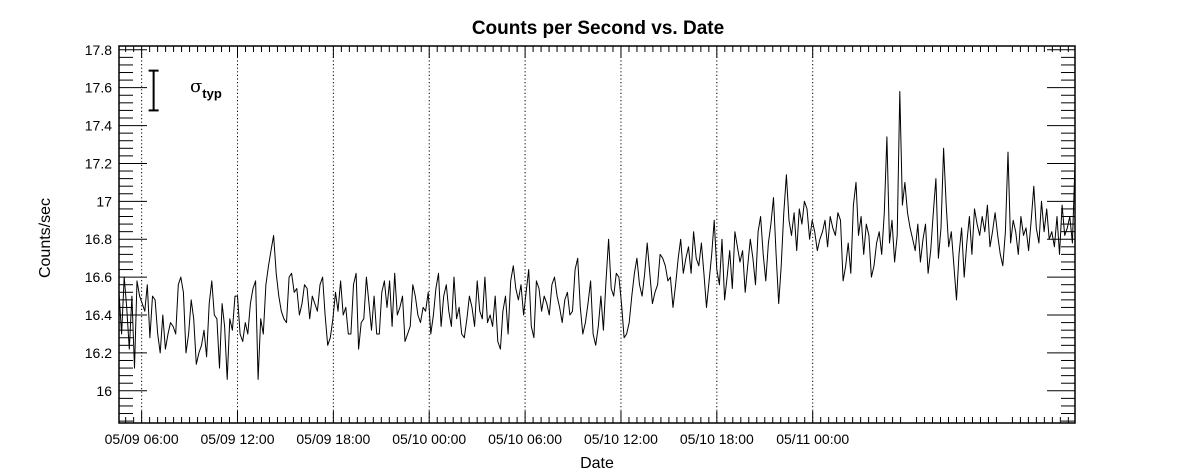 This screenshot has width=1196, height=472. What do you see at coordinates (333, 439) in the screenshot?
I see `x-tick-label: 05/09 18:00` at bounding box center [333, 439].